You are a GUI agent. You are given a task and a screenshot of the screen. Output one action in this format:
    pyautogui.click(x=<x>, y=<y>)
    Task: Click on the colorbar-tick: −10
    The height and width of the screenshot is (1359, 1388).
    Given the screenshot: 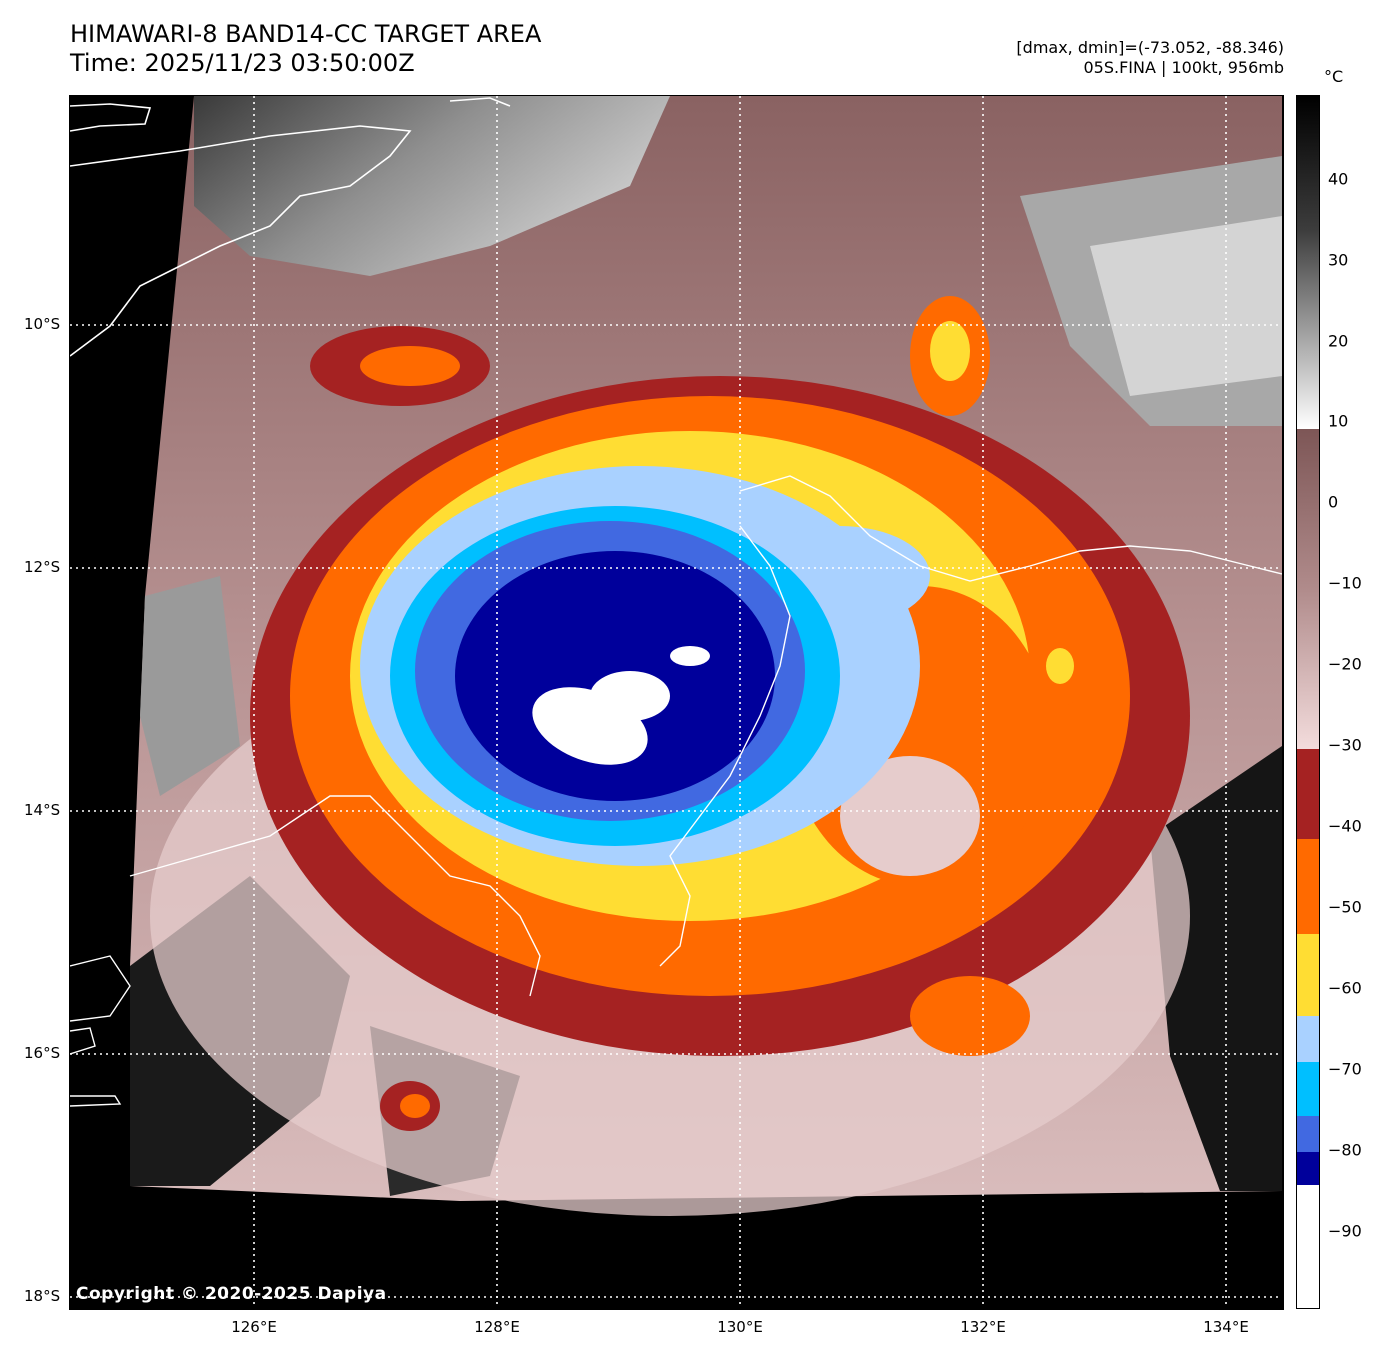 What is the action you would take?
    pyautogui.click(x=1345, y=583)
    